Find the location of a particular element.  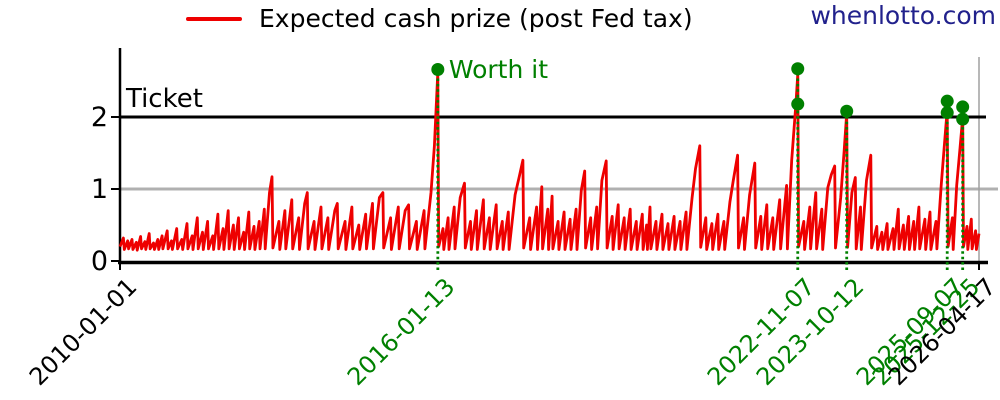

legend: Expected cash prize (post Fed tax) is located at coordinates (439, 18).